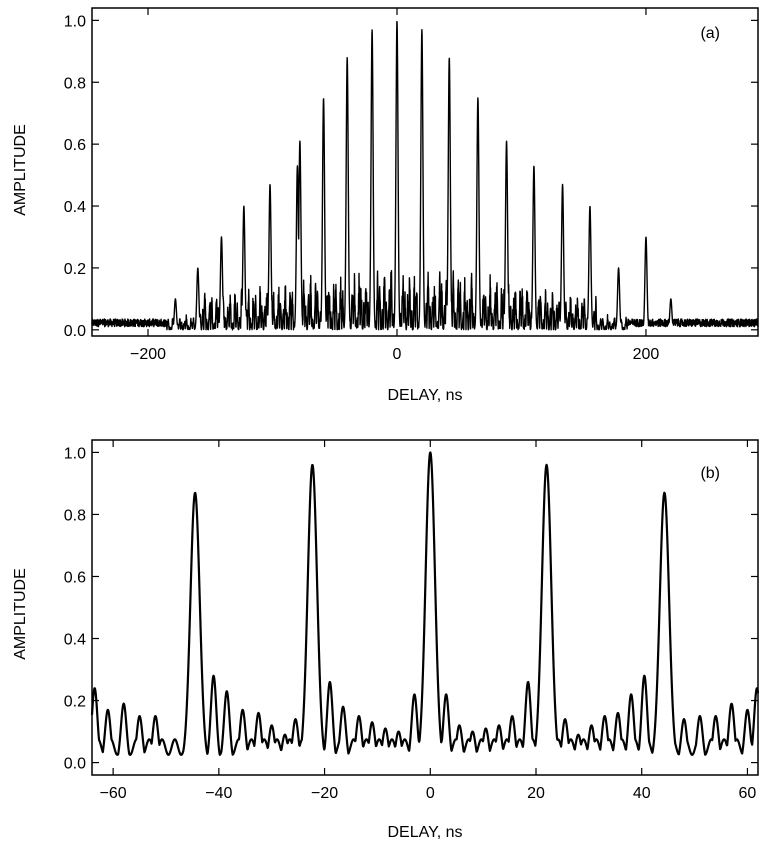 This screenshot has height=848, width=762. What do you see at coordinates (148, 354) in the screenshot?
I see `panel-a-xtick-label: −200` at bounding box center [148, 354].